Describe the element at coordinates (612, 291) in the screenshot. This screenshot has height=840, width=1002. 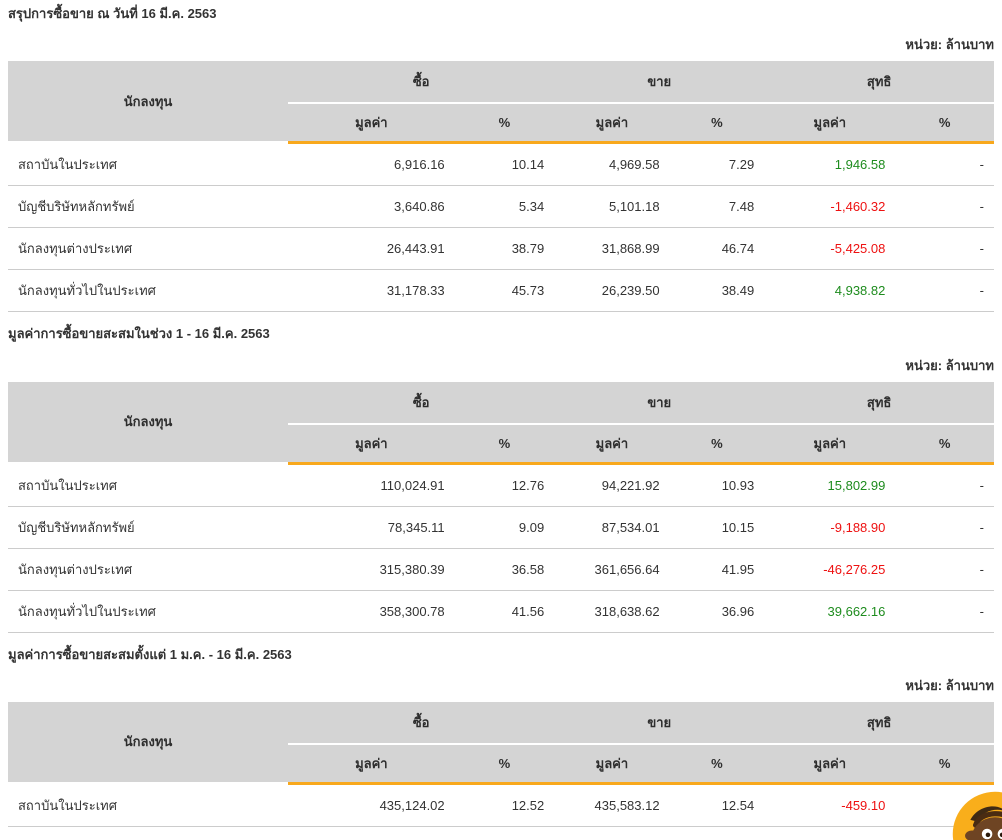
I see `sell-value: 26,239.50` at that location.